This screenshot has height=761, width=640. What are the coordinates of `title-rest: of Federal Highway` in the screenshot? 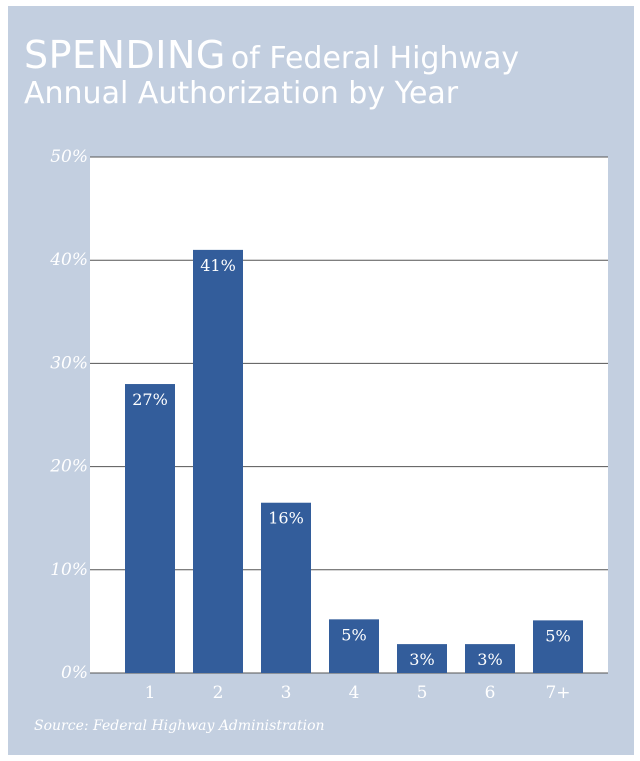 It's located at (375, 58).